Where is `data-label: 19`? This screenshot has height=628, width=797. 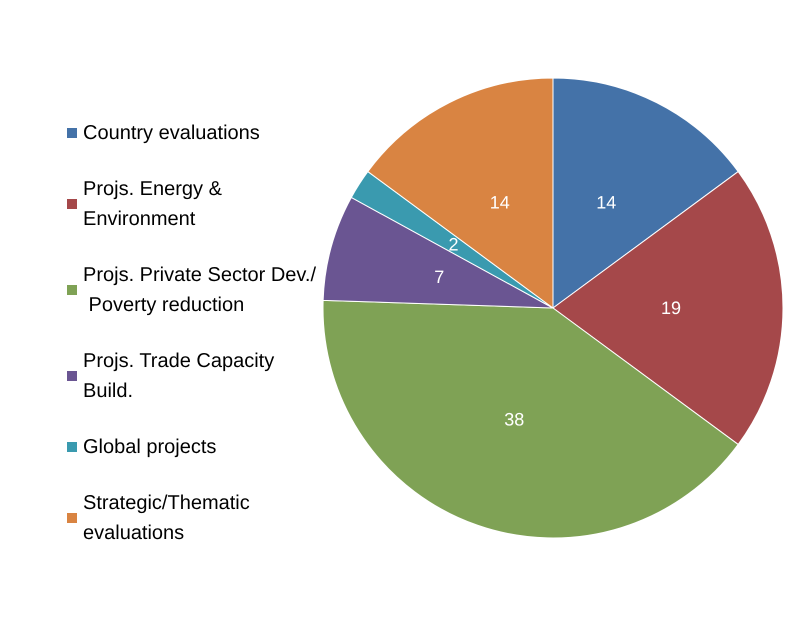 data-label: 19 is located at coordinates (671, 308).